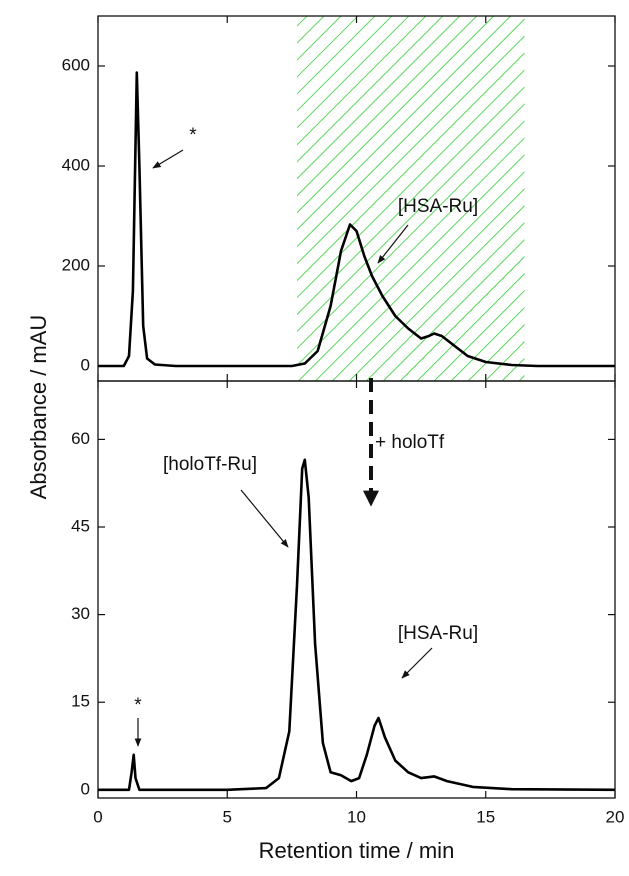 This screenshot has height=876, width=629. What do you see at coordinates (76, 164) in the screenshot?
I see `y-tick-label: 400` at bounding box center [76, 164].